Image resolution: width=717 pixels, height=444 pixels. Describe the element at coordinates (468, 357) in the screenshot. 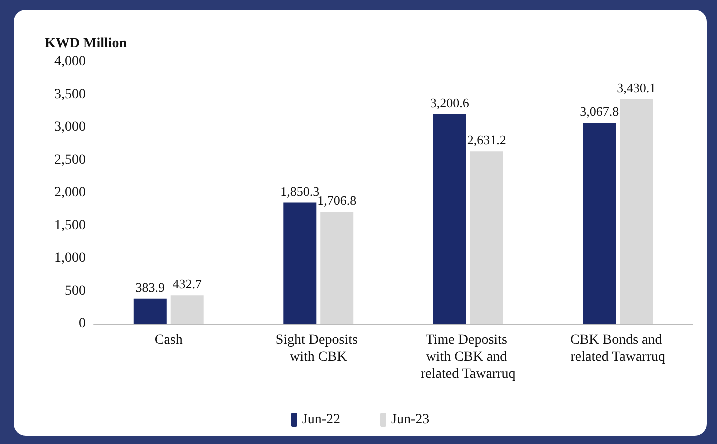

I see `x-tick-label: Time Deposits with CBK and related Tawarruq` at that location.